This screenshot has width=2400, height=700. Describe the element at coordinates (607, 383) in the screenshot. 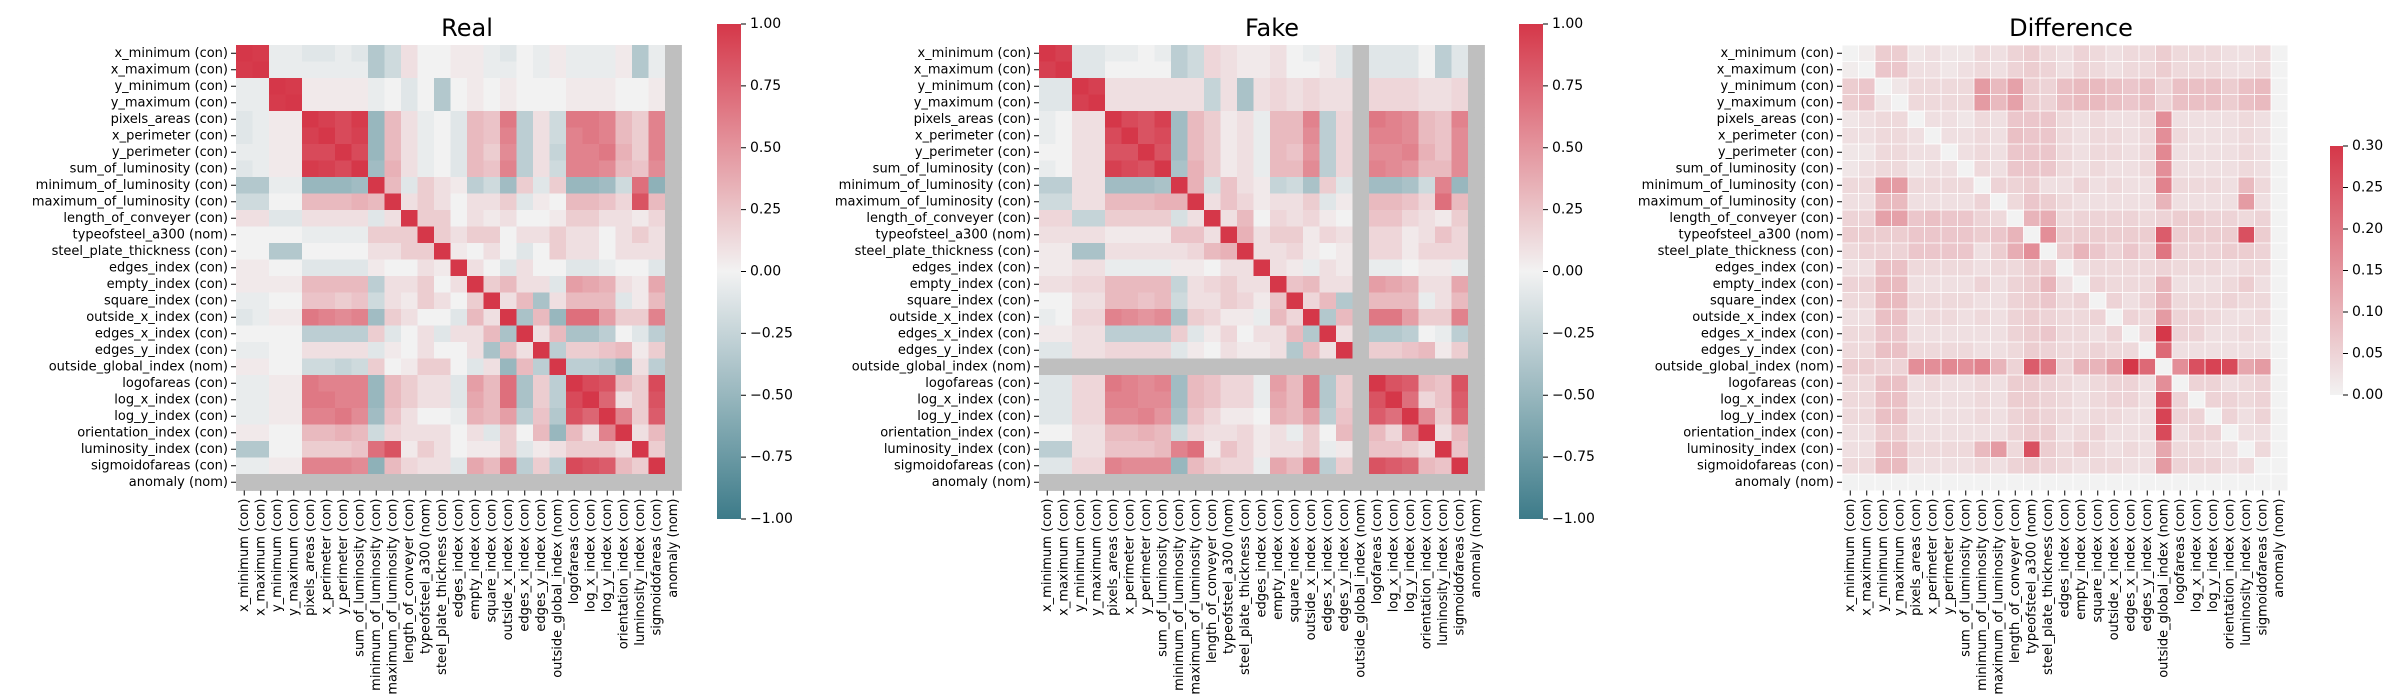

I see `real-cell-r20-c22` at that location.